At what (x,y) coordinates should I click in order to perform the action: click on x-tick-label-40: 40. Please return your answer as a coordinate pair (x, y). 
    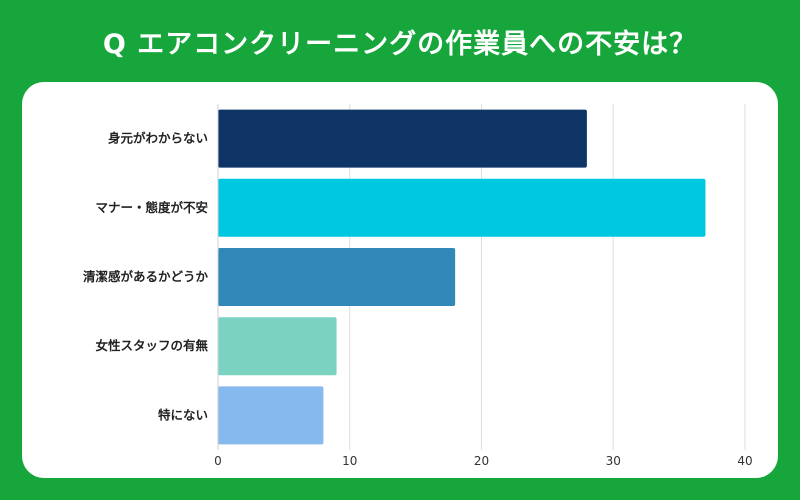
    Looking at the image, I should click on (744, 461).